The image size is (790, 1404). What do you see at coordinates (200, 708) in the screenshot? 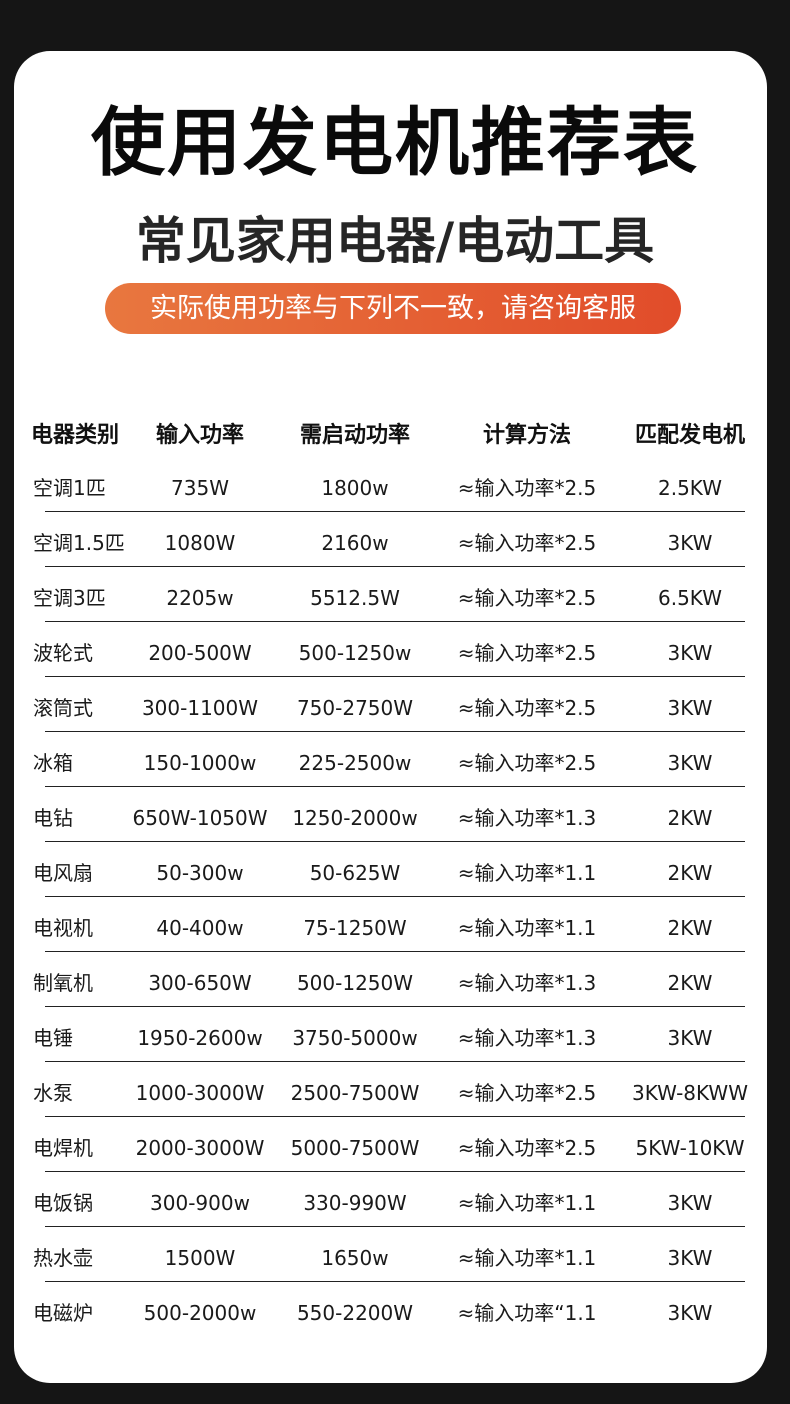
I see `cell-input-power: 300-1100W` at bounding box center [200, 708].